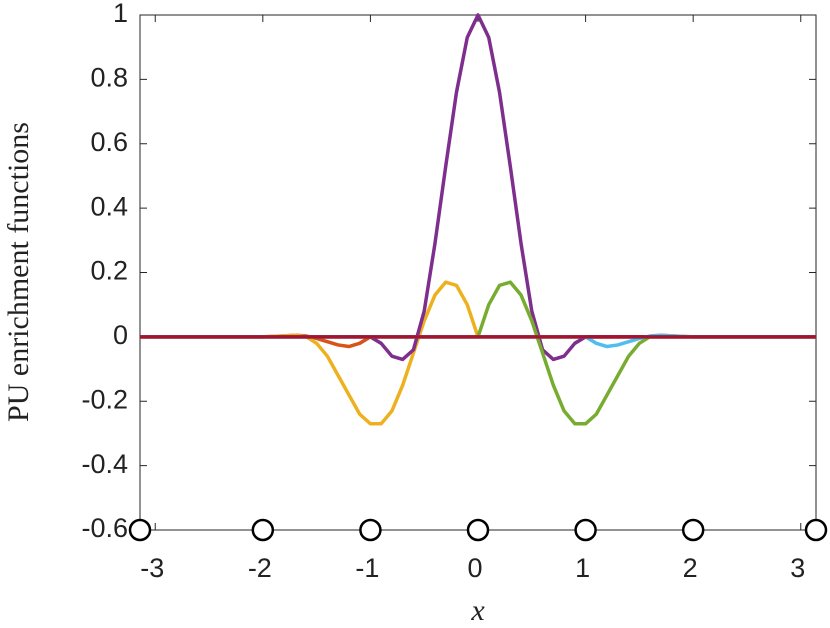 The width and height of the screenshot is (830, 628). I want to click on y-tick-label: 0.8, so click(109, 78).